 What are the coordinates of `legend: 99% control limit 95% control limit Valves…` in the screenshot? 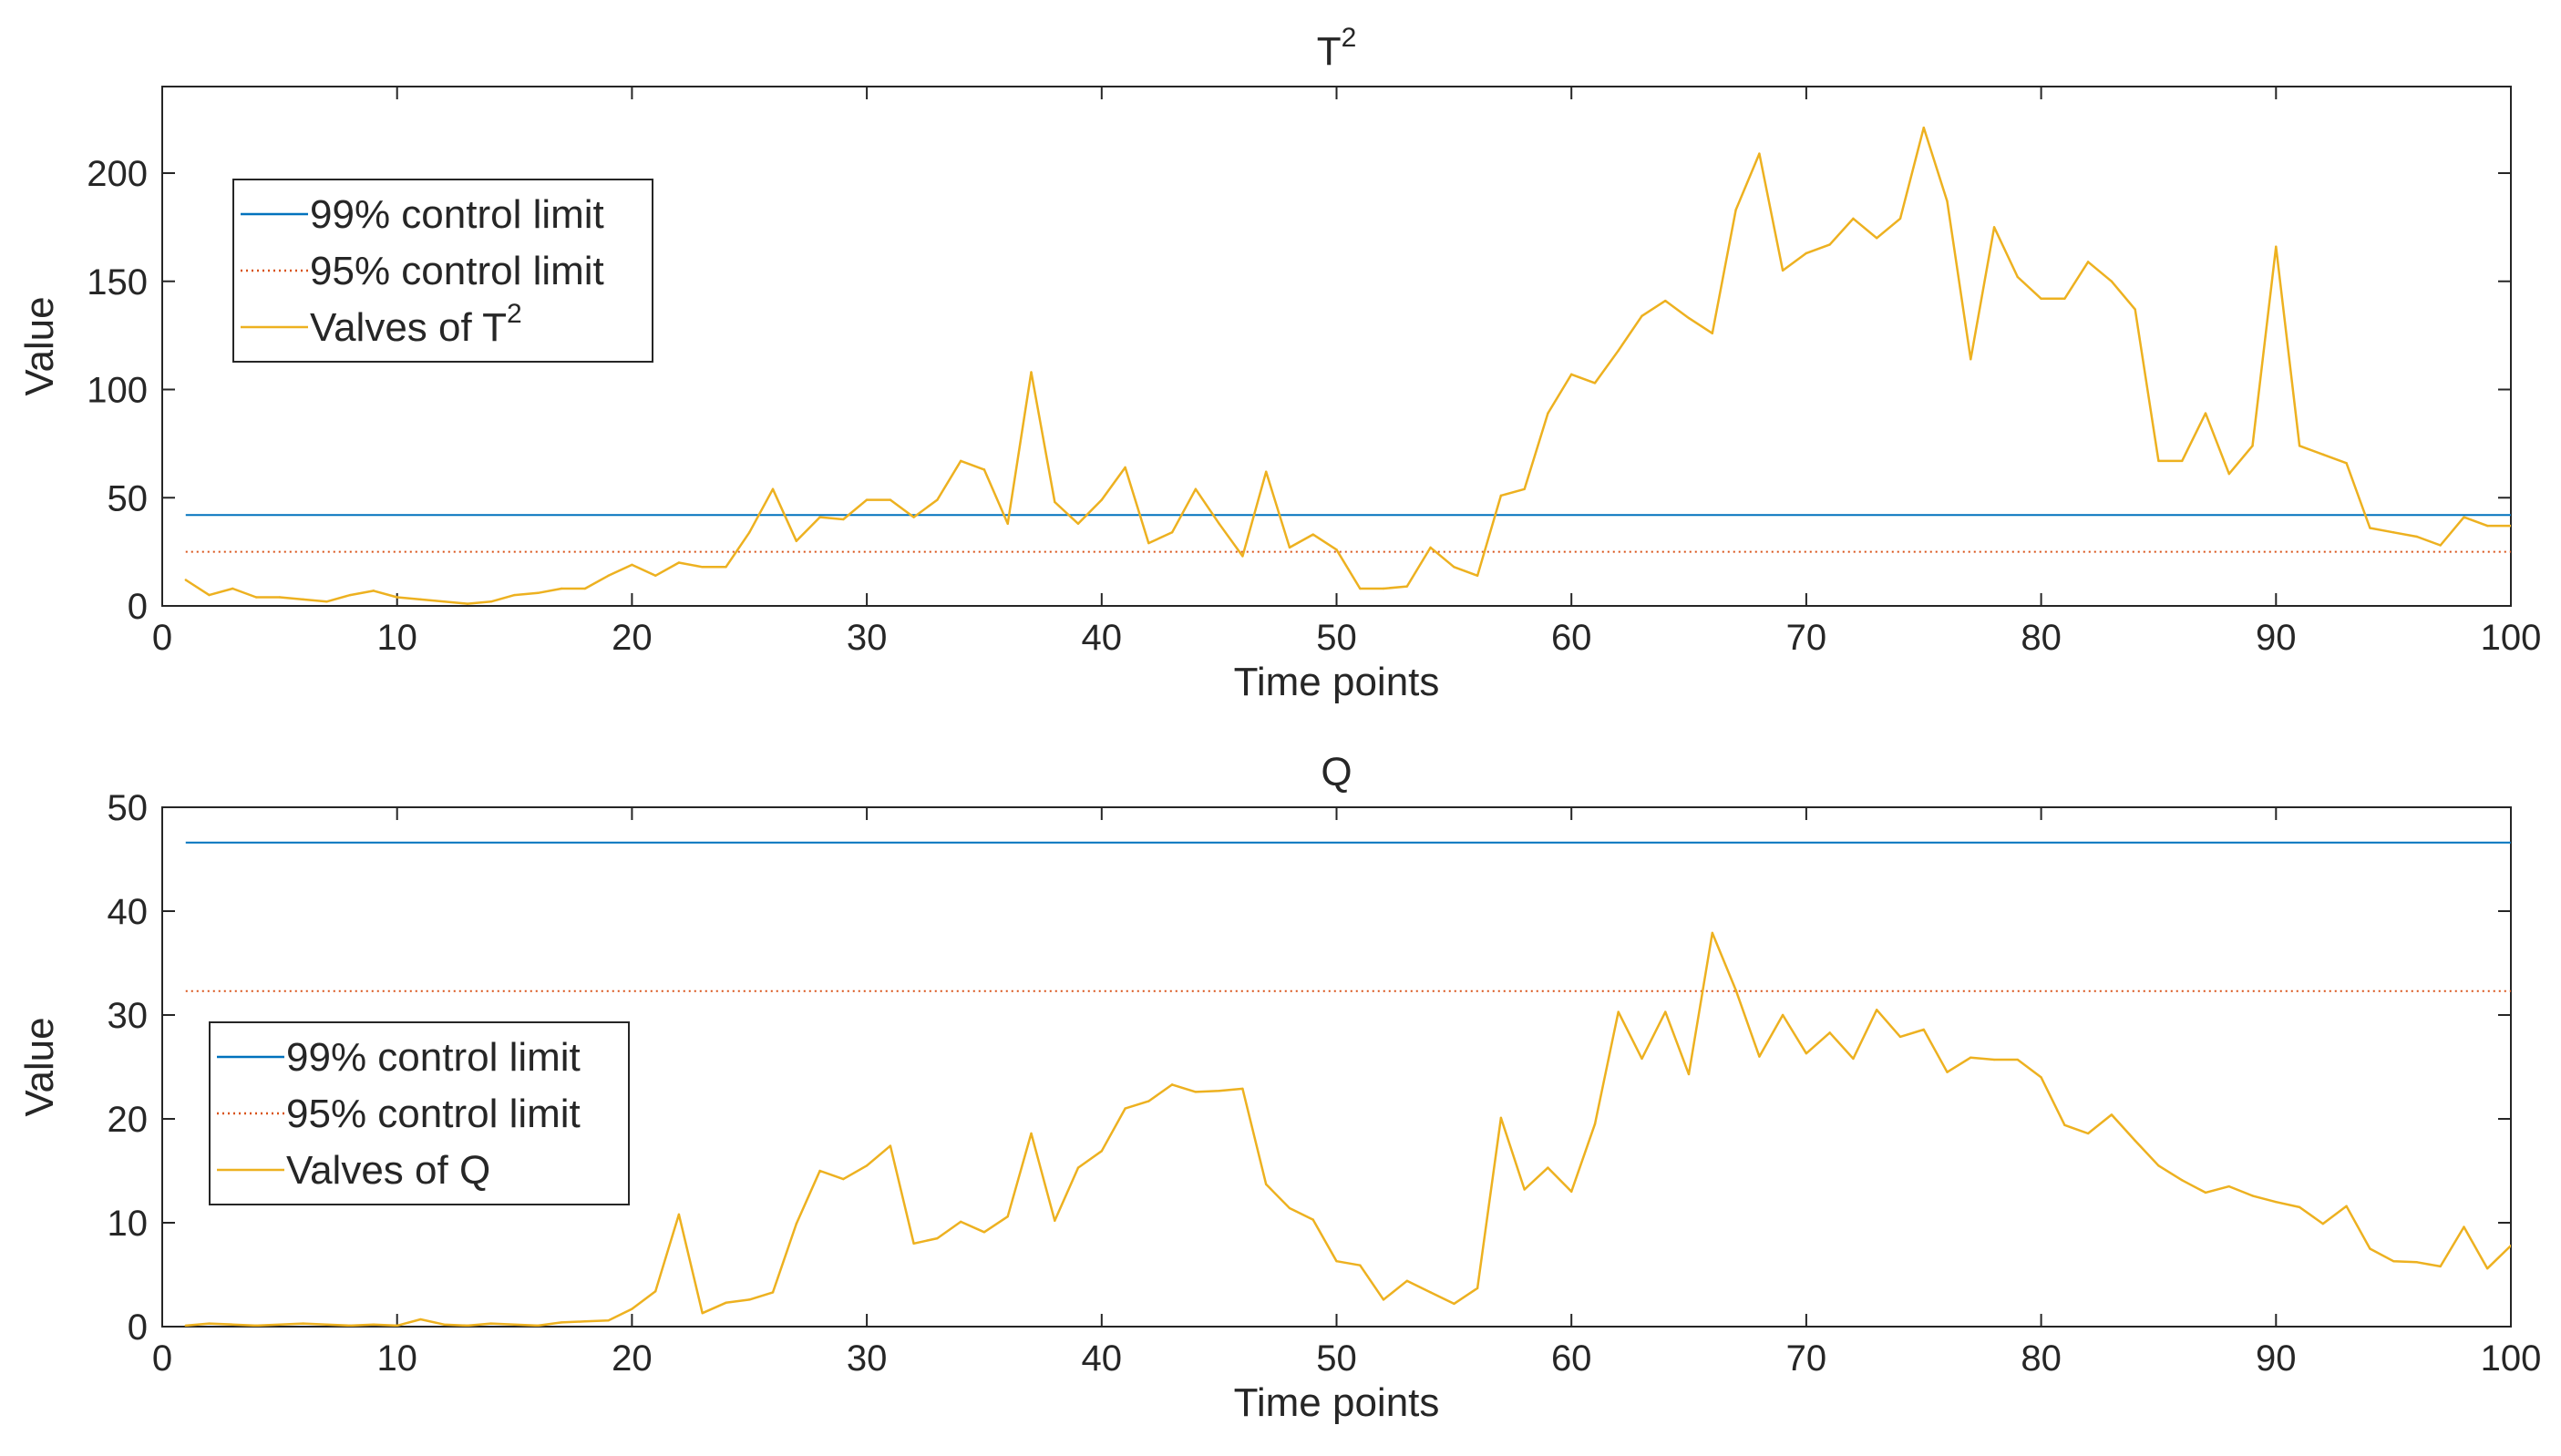 It's located at (419, 1113).